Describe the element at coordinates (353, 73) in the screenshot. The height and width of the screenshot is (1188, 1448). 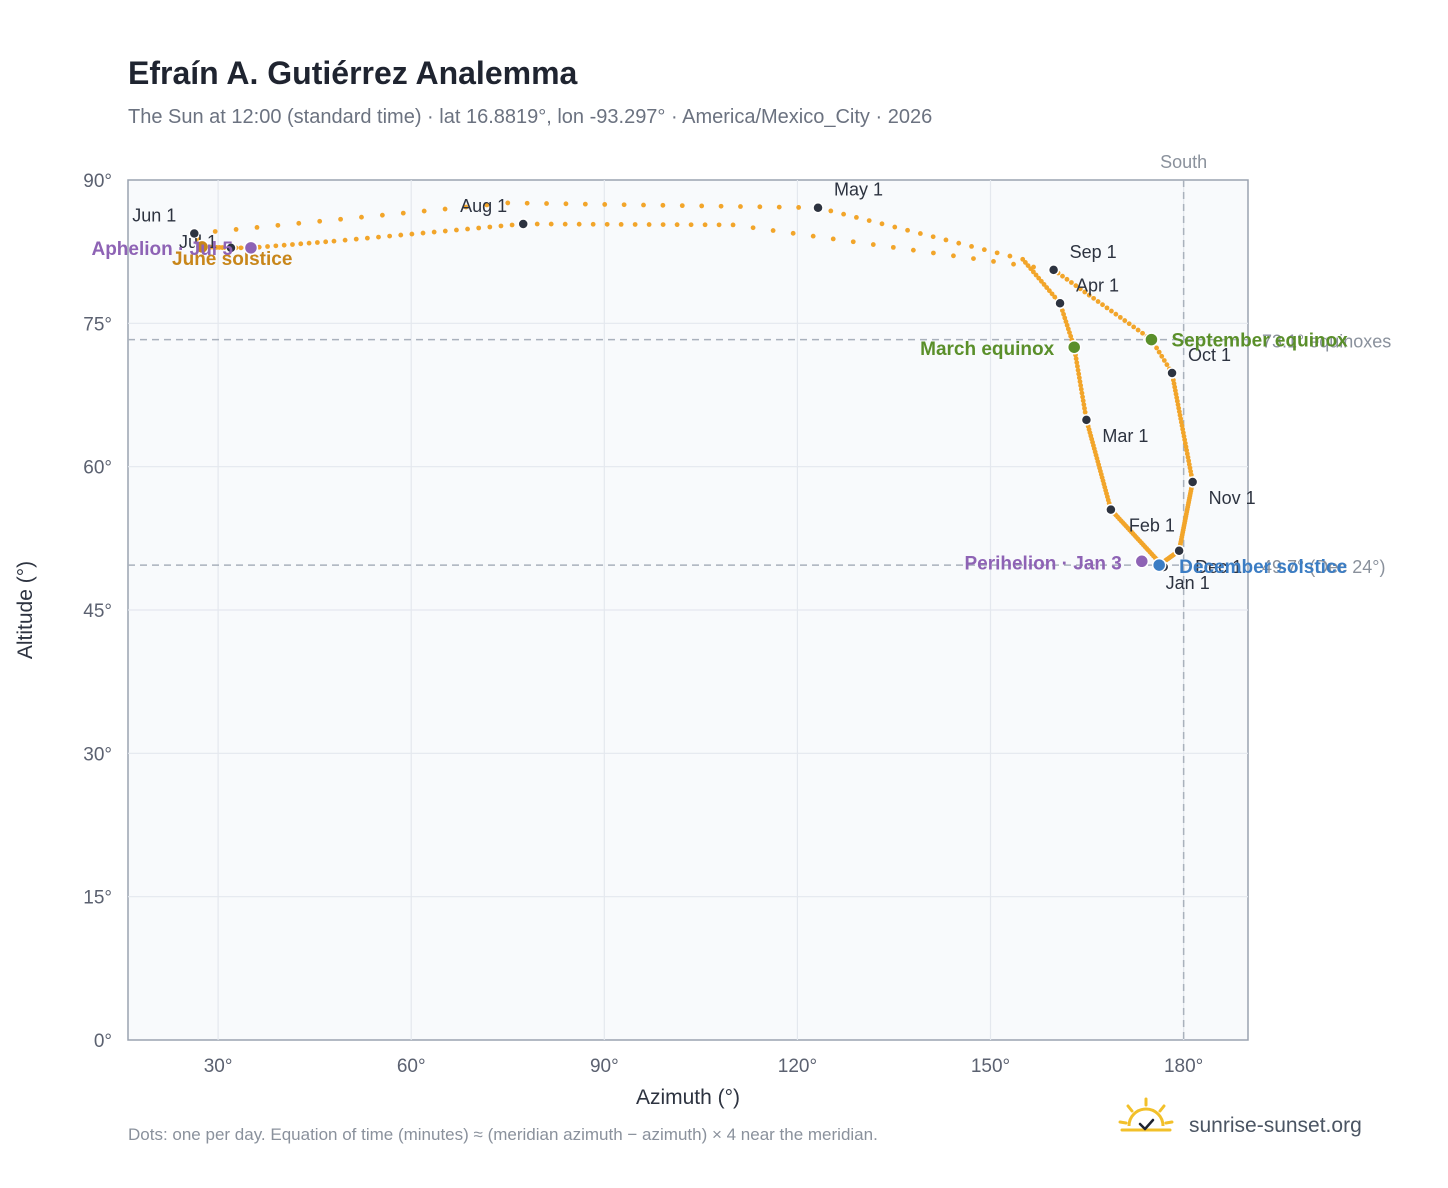
I see `chart-title: Efraín A. Gutiérrez Analemma` at that location.